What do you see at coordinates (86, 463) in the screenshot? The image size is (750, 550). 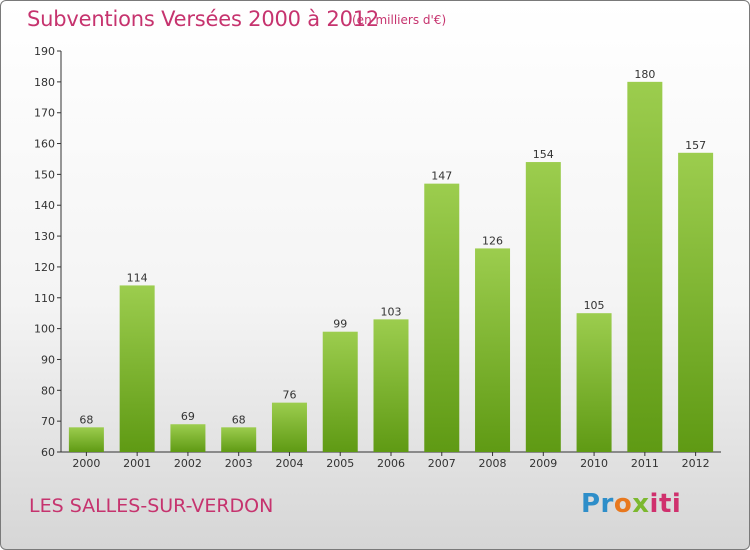 I see `x-tick-label: 2000` at bounding box center [86, 463].